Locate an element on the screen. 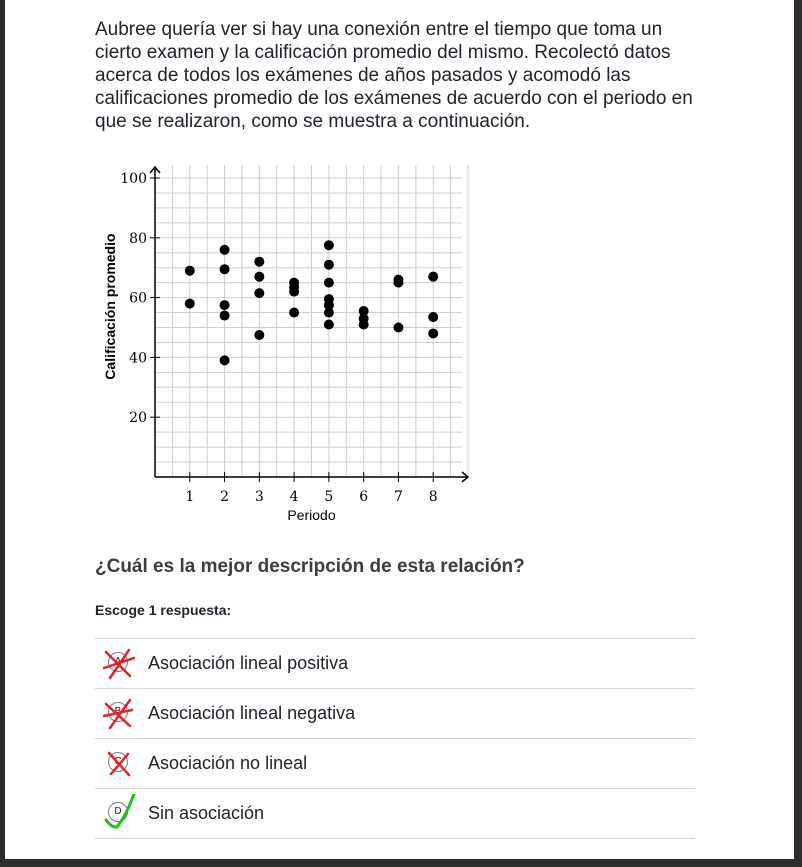  x-tick-label: 6 is located at coordinates (363, 497).